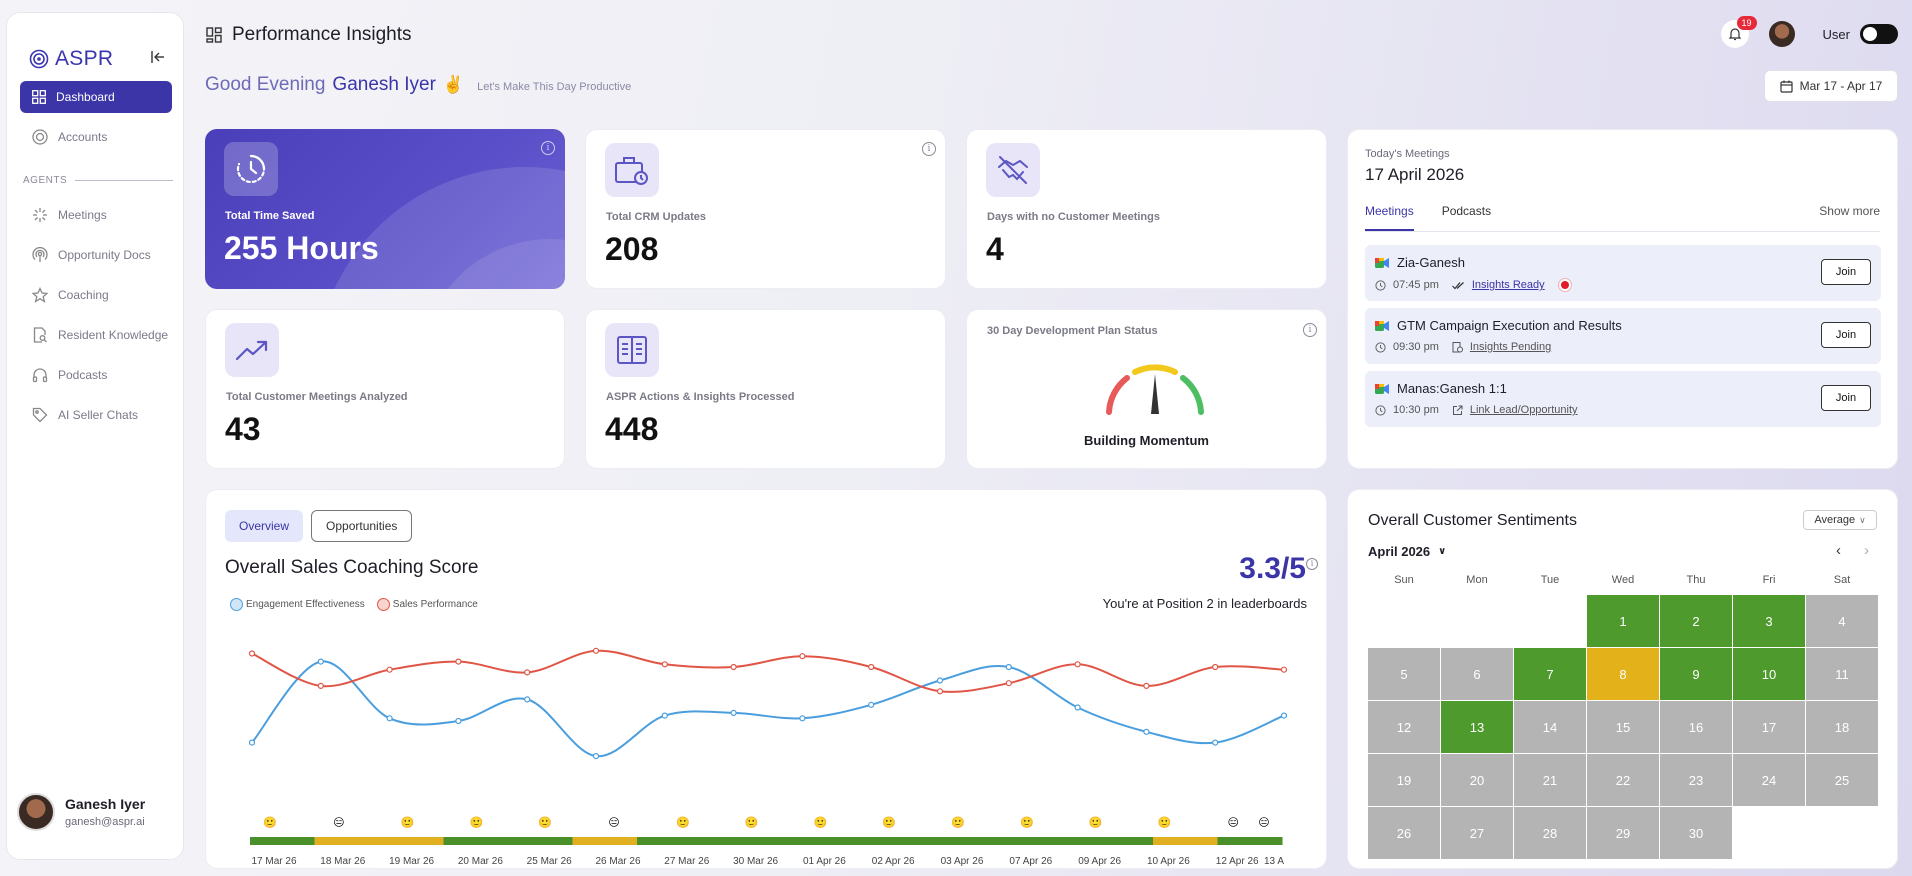 The width and height of the screenshot is (1912, 876). Describe the element at coordinates (96, 335) in the screenshot. I see `sidebar-item-resident-knowledge: Resident Knowledge` at that location.